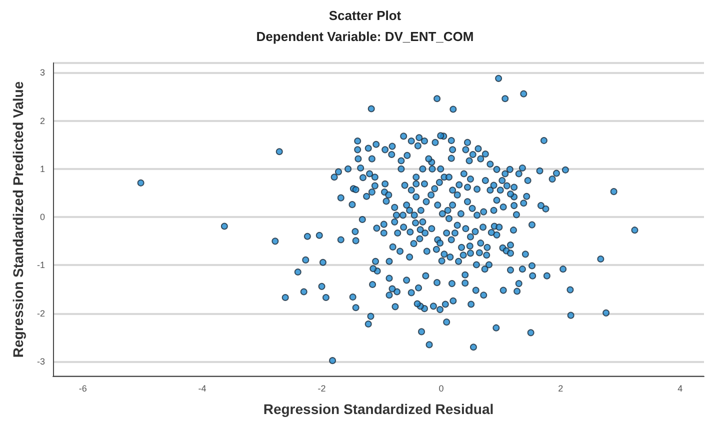  What do you see at coordinates (365, 36) in the screenshot?
I see `chart-subtitle: Dependent Variable: DV_ENT_COM` at bounding box center [365, 36].